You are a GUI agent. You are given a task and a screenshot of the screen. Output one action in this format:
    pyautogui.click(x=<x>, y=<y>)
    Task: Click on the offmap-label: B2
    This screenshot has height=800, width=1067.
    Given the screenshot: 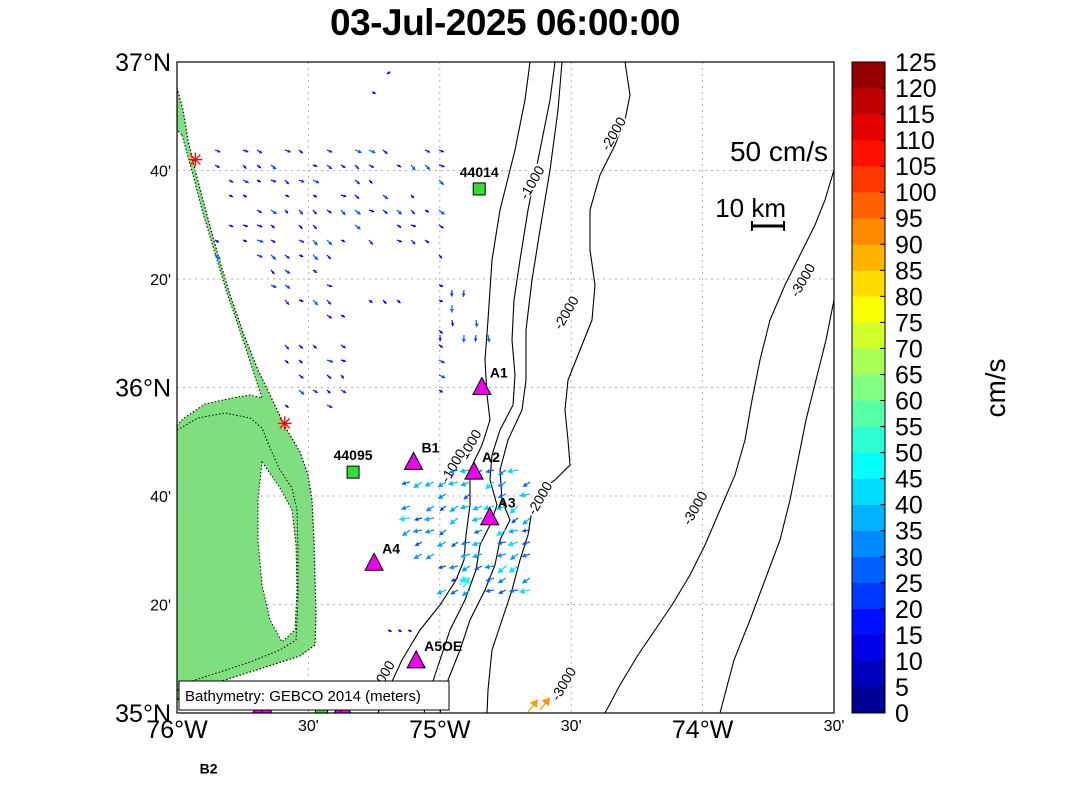 What is the action you would take?
    pyautogui.click(x=209, y=768)
    